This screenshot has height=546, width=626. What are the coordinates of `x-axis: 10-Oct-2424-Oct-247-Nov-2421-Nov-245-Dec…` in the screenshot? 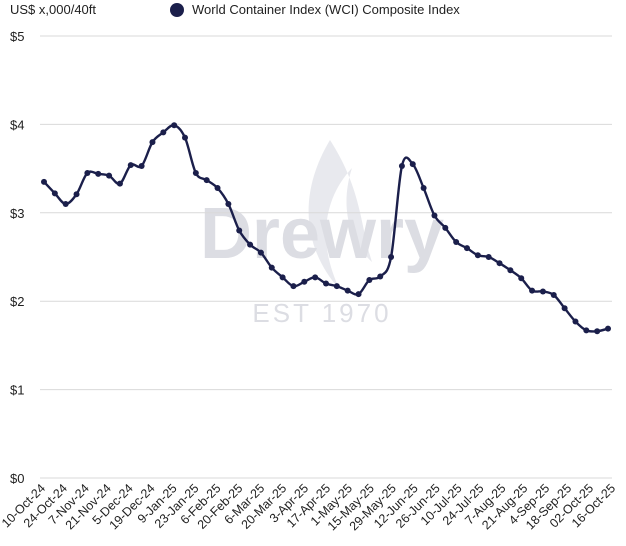 It's located at (309, 507).